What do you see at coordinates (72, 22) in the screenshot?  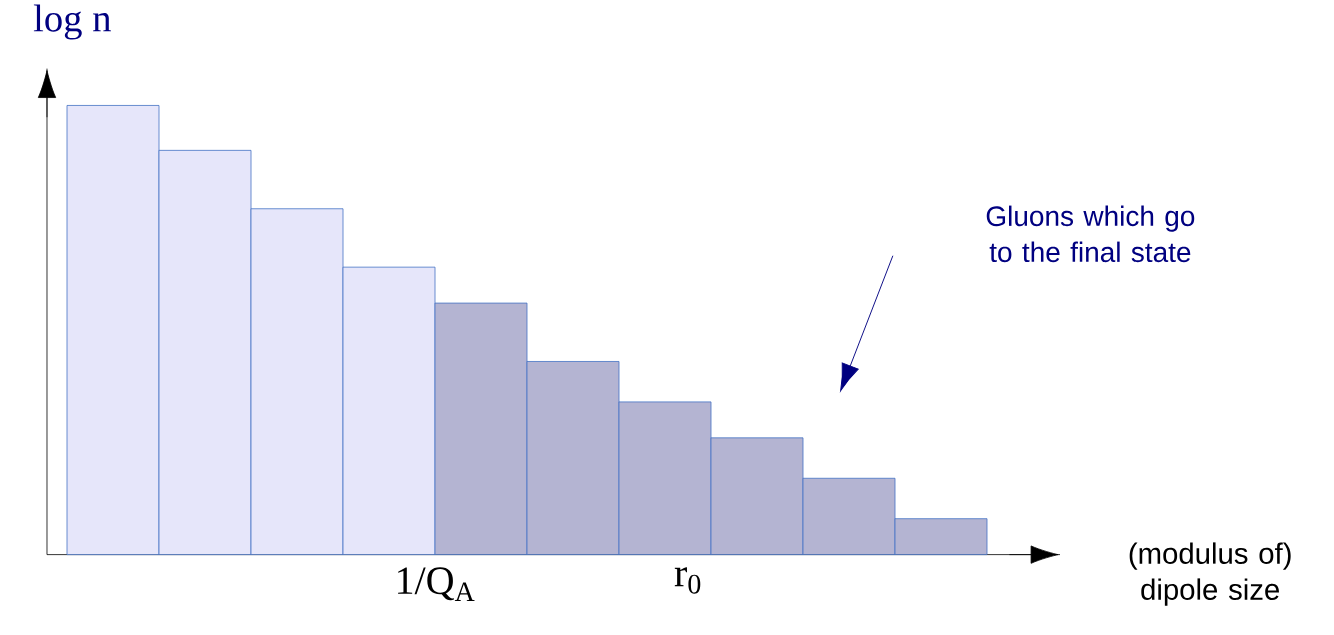 I see `y-axis-title: log n` at bounding box center [72, 22].